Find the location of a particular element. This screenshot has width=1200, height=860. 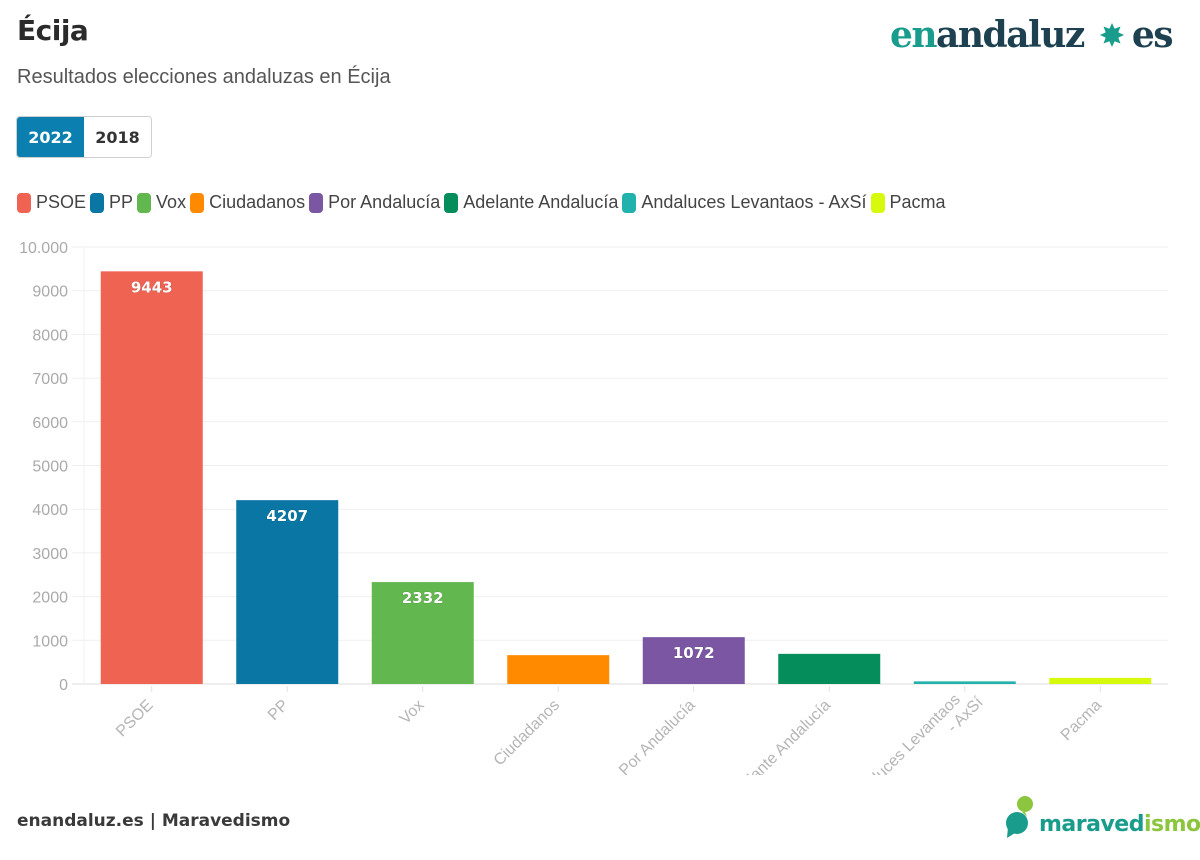

legend-item: Adelante Andalucía is located at coordinates (531, 202).